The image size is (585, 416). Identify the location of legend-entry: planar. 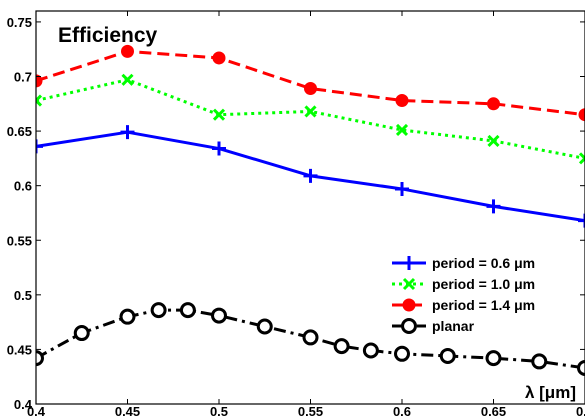
(433, 326).